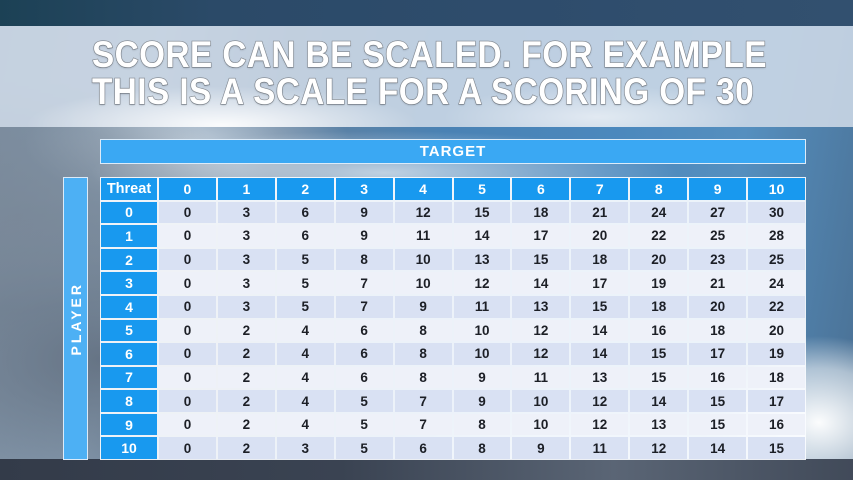  Describe the element at coordinates (776, 306) in the screenshot. I see `table-cell: 22` at that location.